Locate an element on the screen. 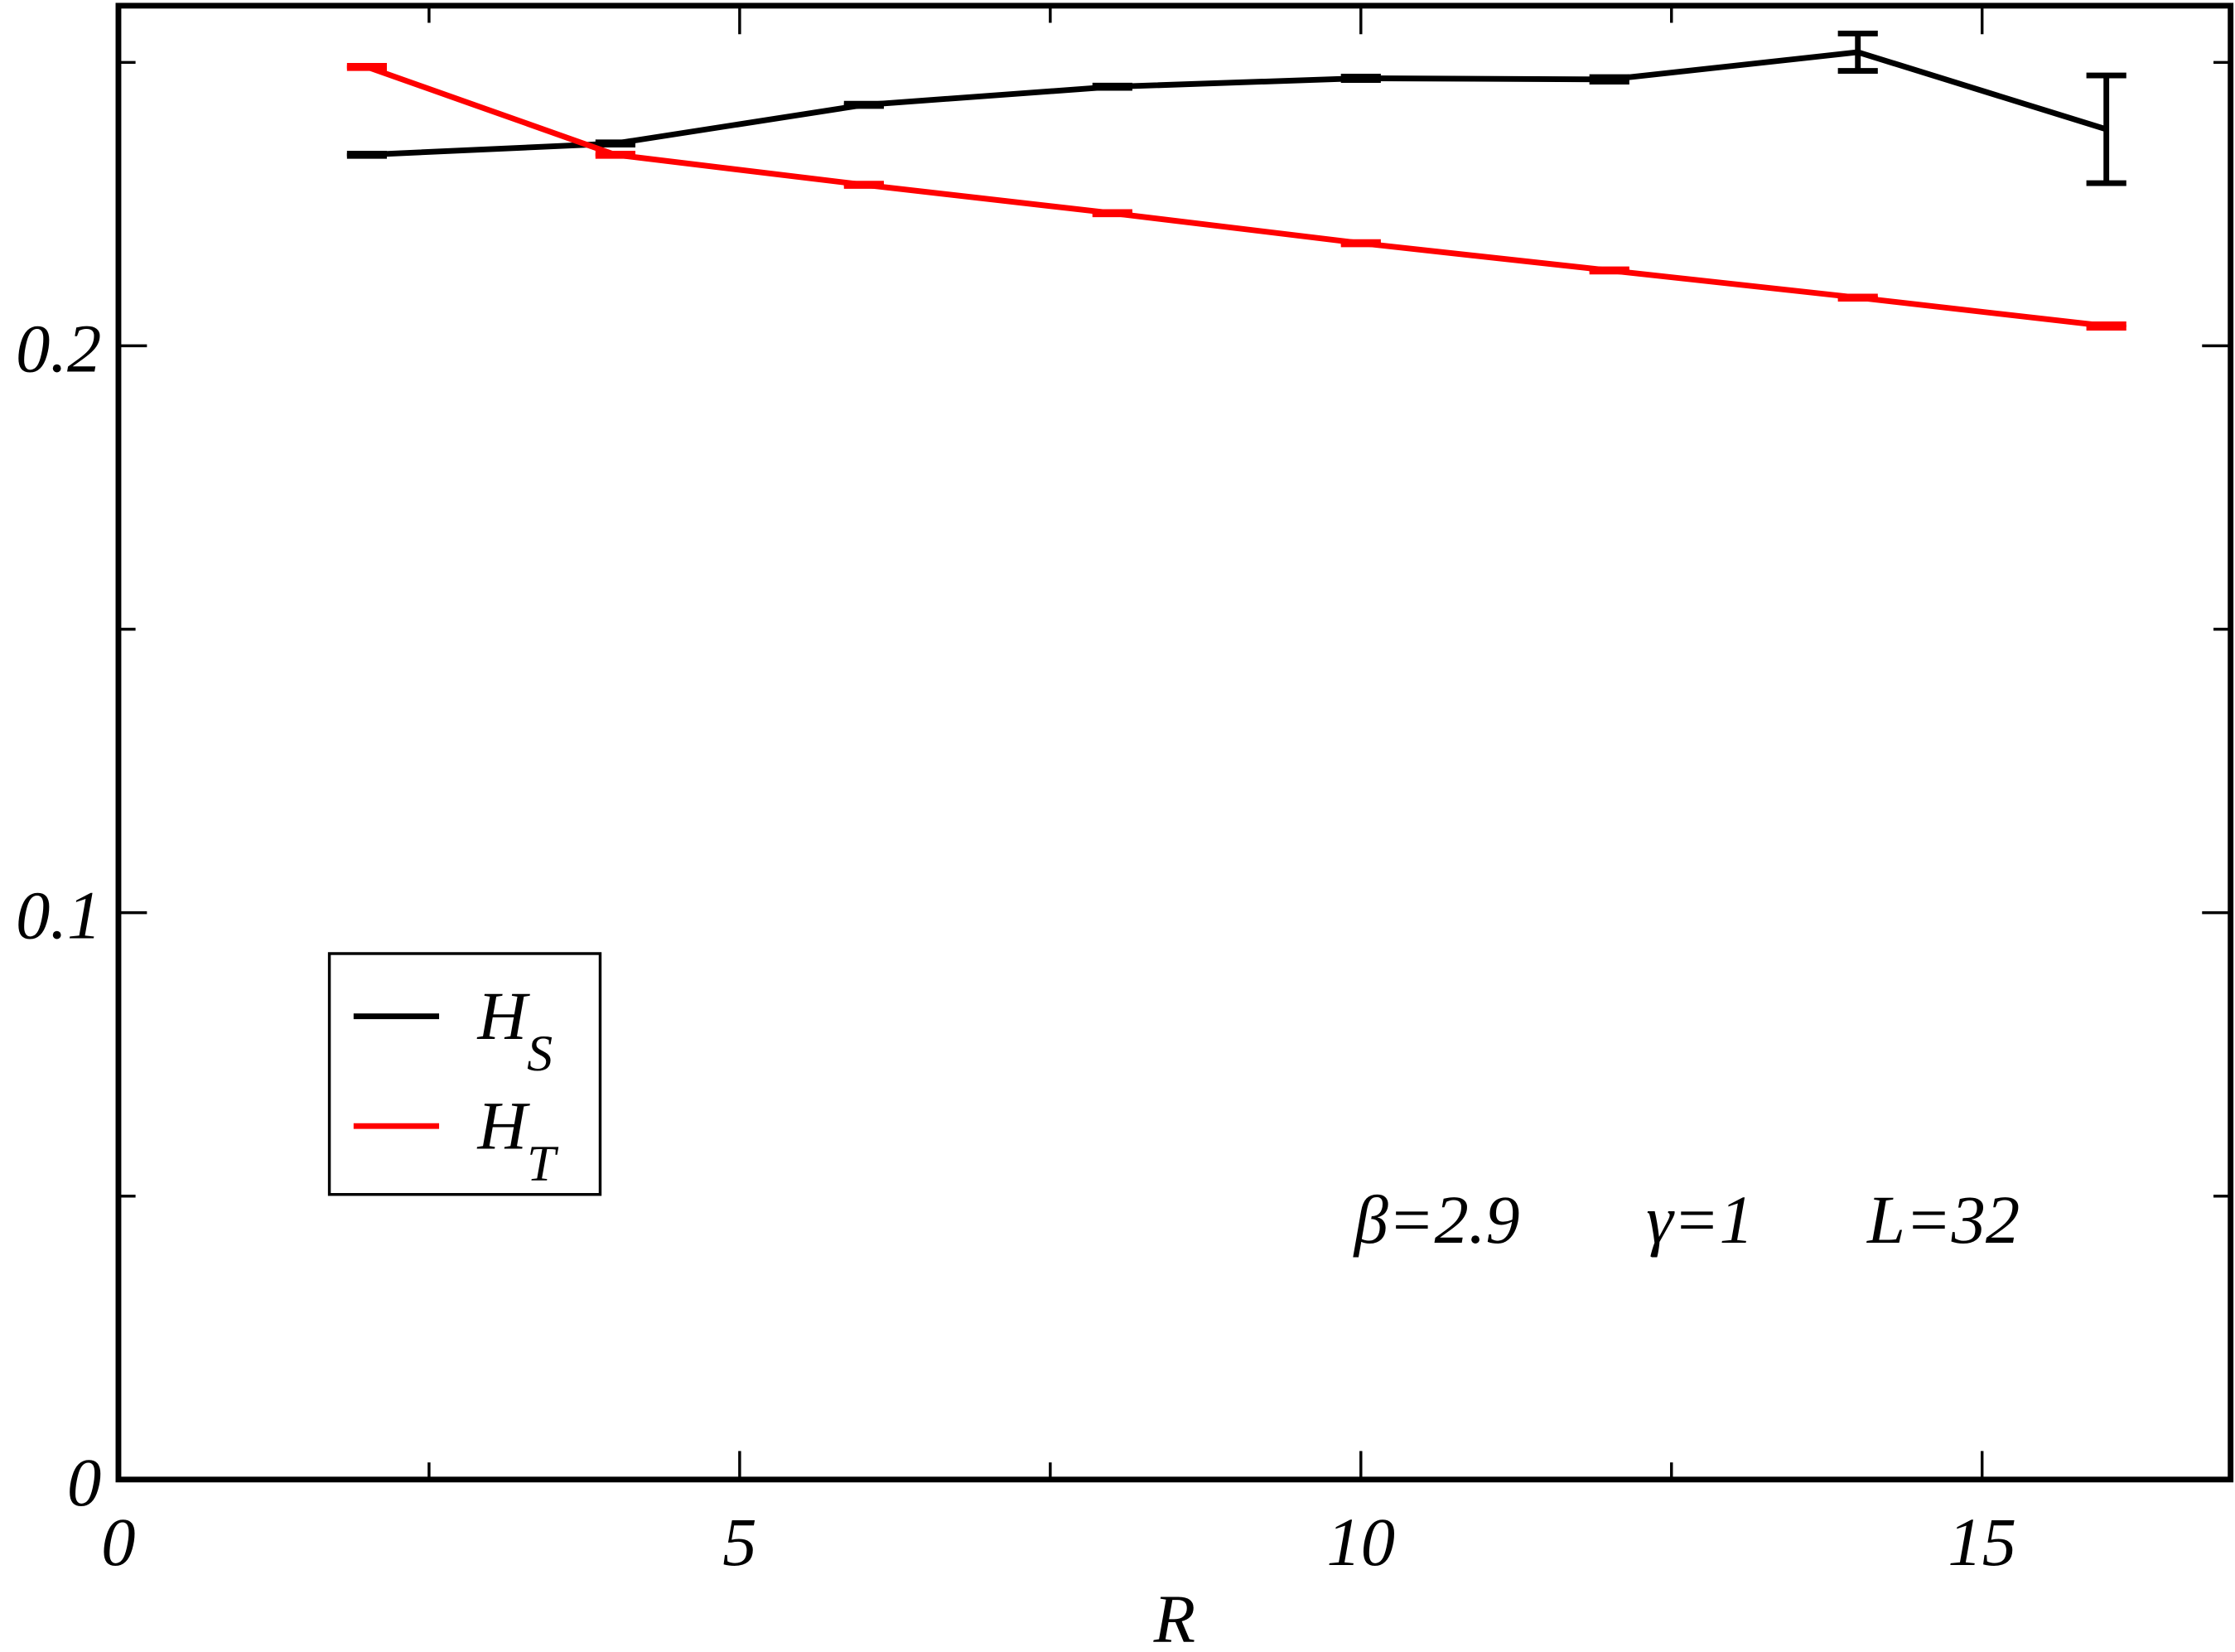 The height and width of the screenshot is (1652, 2235). annotation: β=2.9 is located at coordinates (1436, 1219).